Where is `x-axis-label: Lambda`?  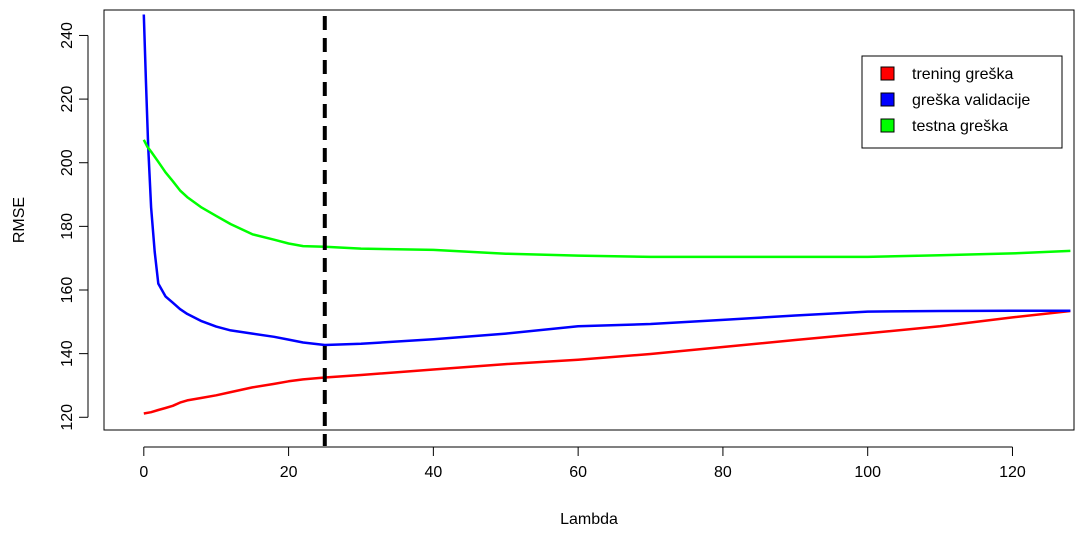
x-axis-label: Lambda is located at coordinates (589, 519).